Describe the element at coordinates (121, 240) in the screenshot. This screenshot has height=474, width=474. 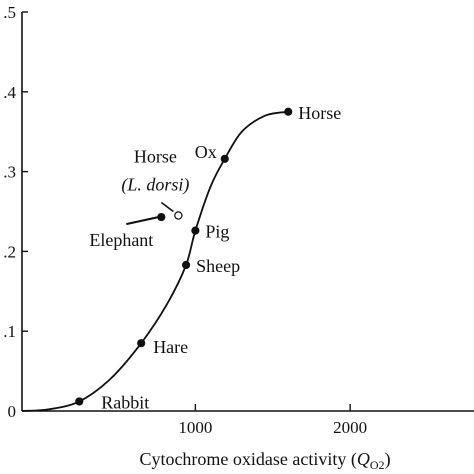
I see `point-label: Elephant` at that location.